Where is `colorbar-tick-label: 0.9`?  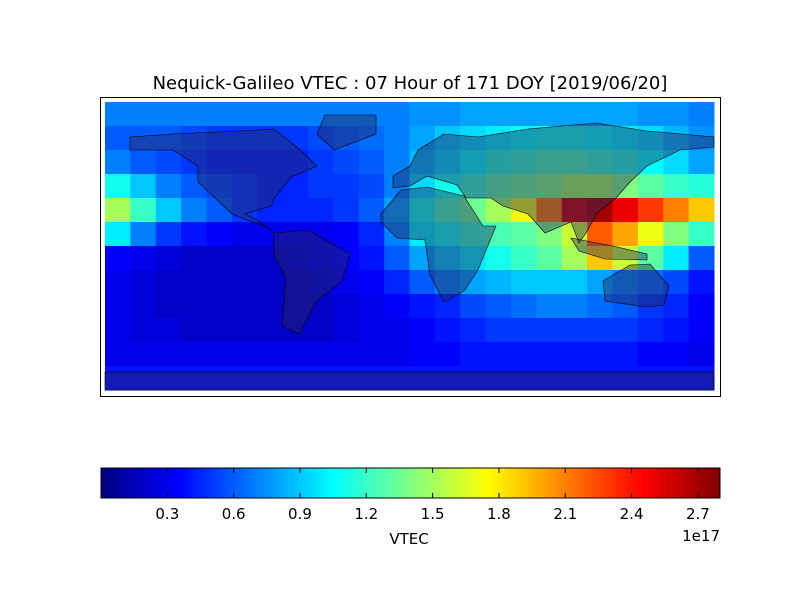 colorbar-tick-label: 0.9 is located at coordinates (300, 514).